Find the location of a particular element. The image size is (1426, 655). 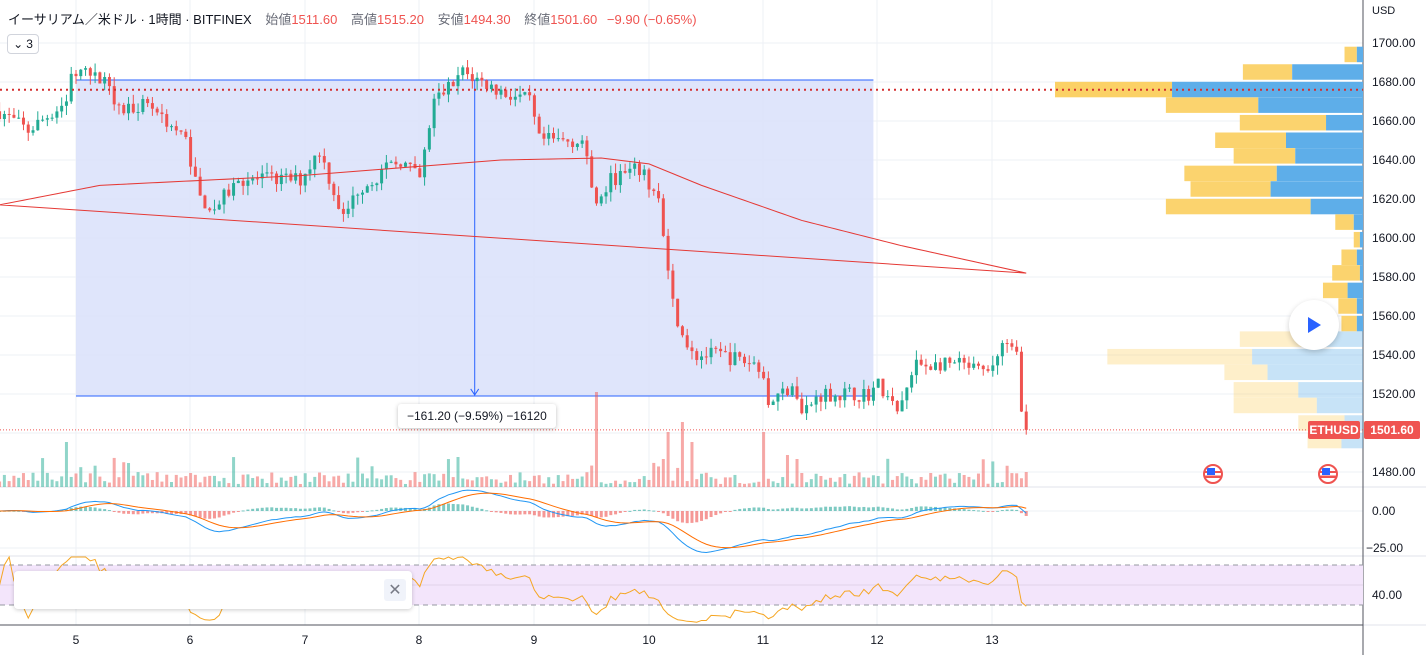

collapsed-panel: ✕ is located at coordinates (213, 590).